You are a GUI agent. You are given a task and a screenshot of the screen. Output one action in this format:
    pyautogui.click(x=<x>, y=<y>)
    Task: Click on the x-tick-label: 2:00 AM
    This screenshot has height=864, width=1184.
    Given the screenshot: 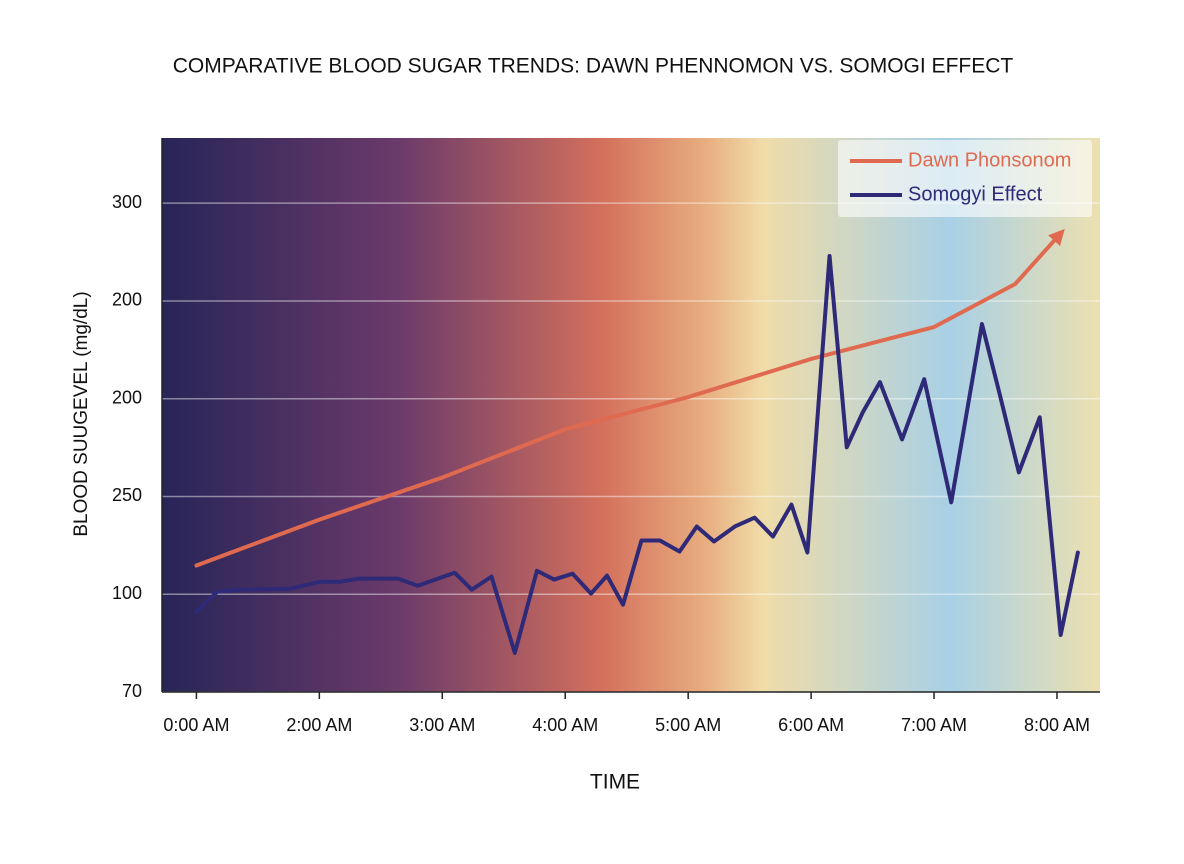 What is the action you would take?
    pyautogui.click(x=319, y=725)
    